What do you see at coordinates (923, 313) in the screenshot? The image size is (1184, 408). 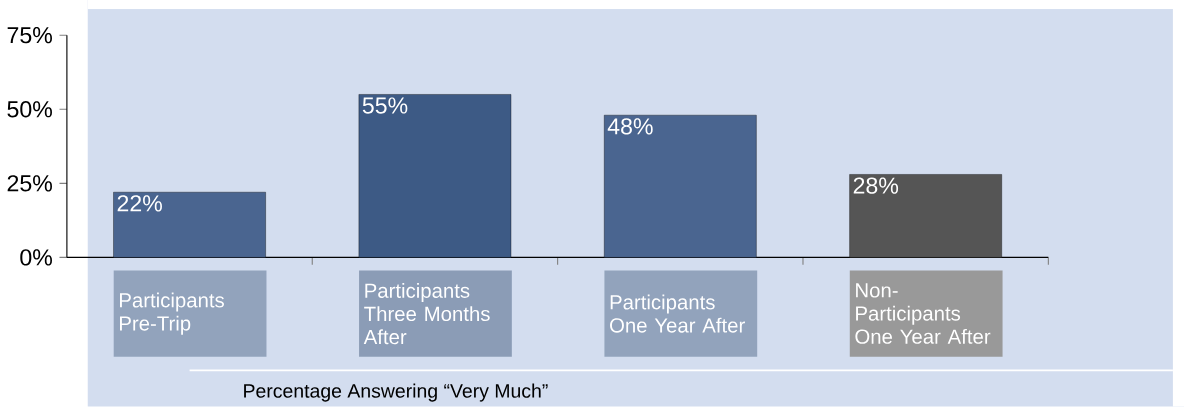 I see `x-tick-label: Non-Participants One Year After` at bounding box center [923, 313].